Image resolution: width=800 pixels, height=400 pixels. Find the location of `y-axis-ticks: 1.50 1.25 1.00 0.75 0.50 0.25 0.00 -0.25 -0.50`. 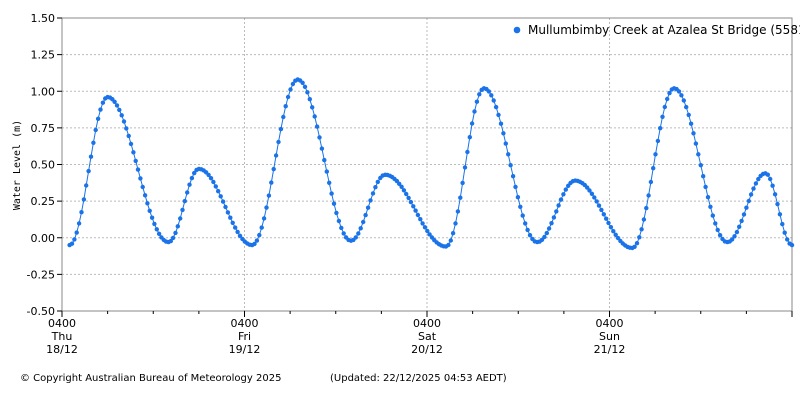

y-axis-ticks: 1.50 1.25 1.00 0.75 0.50 0.25 0.00 -0.25 -0.50 is located at coordinates (44, 165).